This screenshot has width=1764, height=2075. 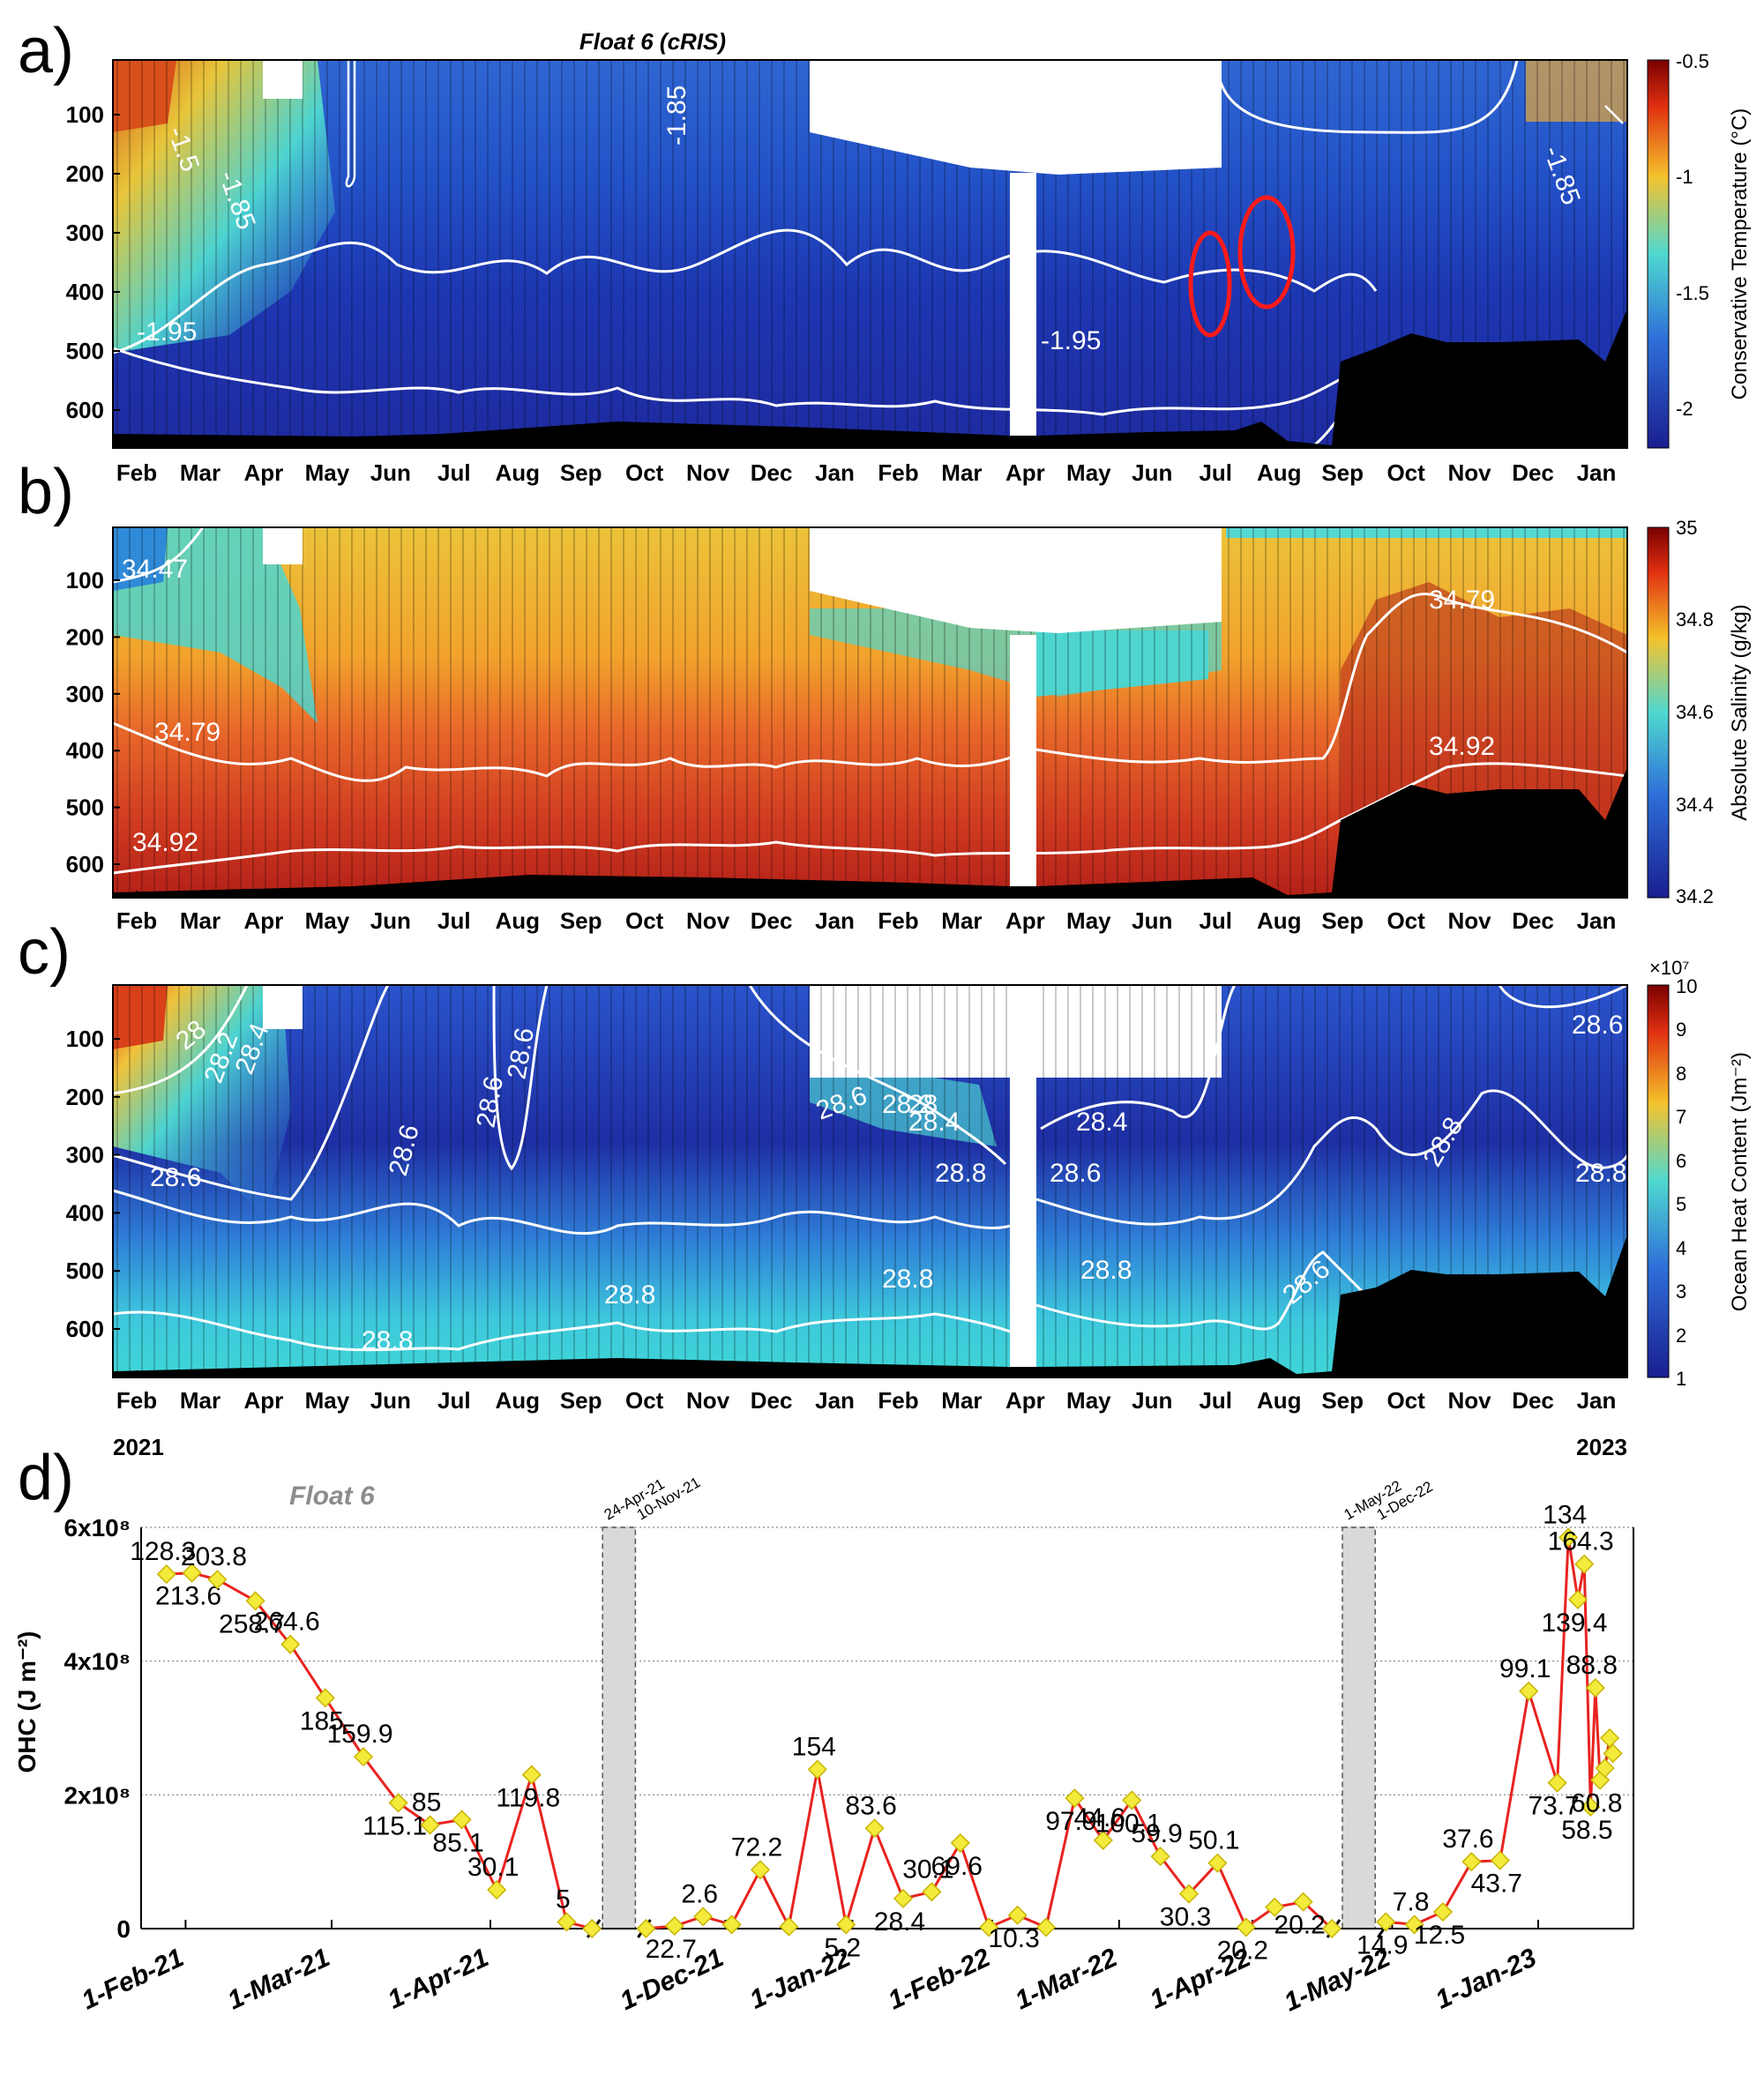 I want to click on data-label: 258.7, so click(x=252, y=1624).